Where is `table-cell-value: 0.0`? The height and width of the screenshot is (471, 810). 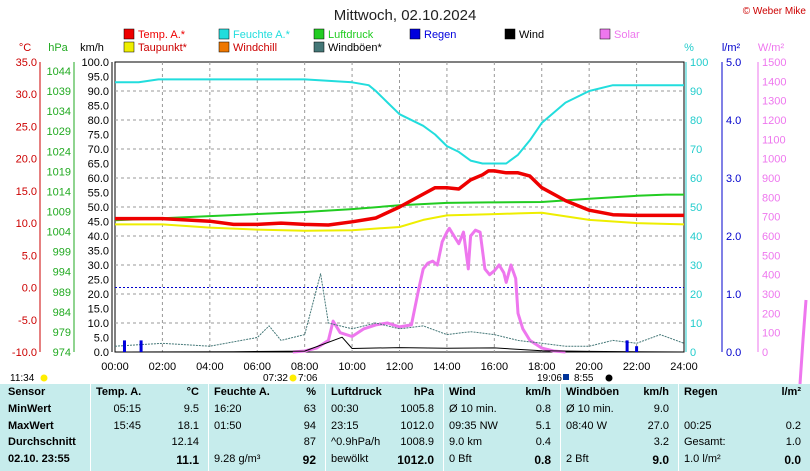
table-cell-value: 0.0 is located at coordinates (792, 460).